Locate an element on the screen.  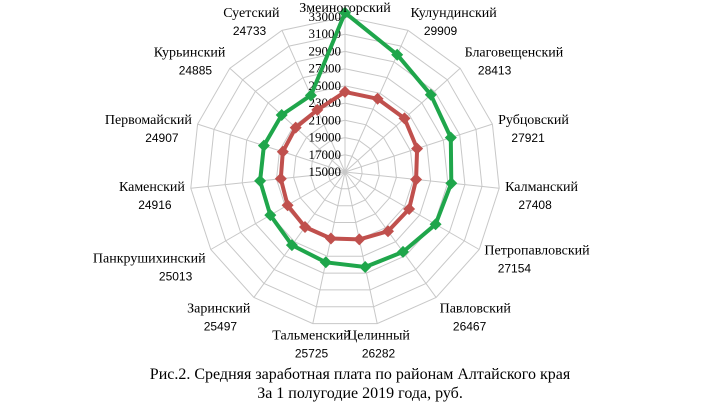
category-label-6: Павловский is located at coordinates (476, 308).